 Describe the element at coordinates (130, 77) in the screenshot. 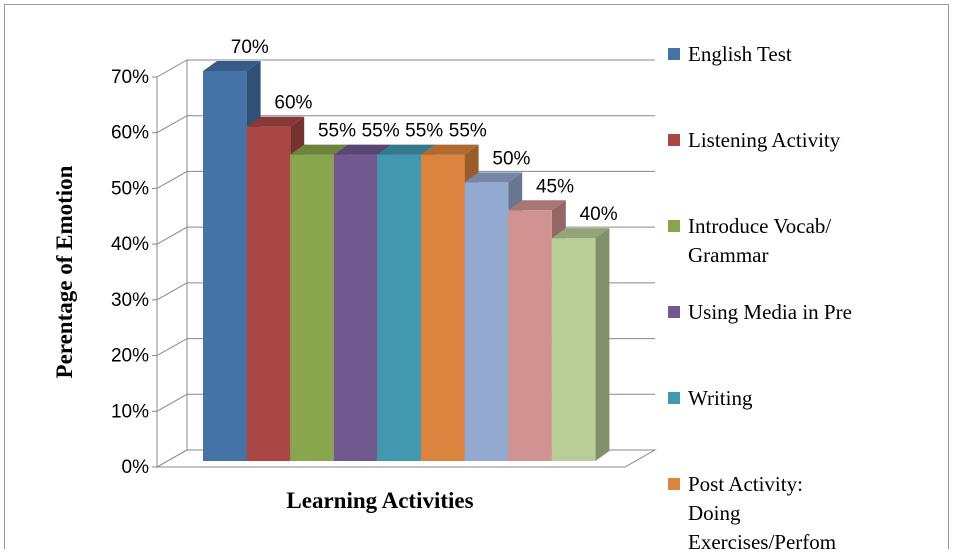

I see `y-tick-label: 70%` at that location.